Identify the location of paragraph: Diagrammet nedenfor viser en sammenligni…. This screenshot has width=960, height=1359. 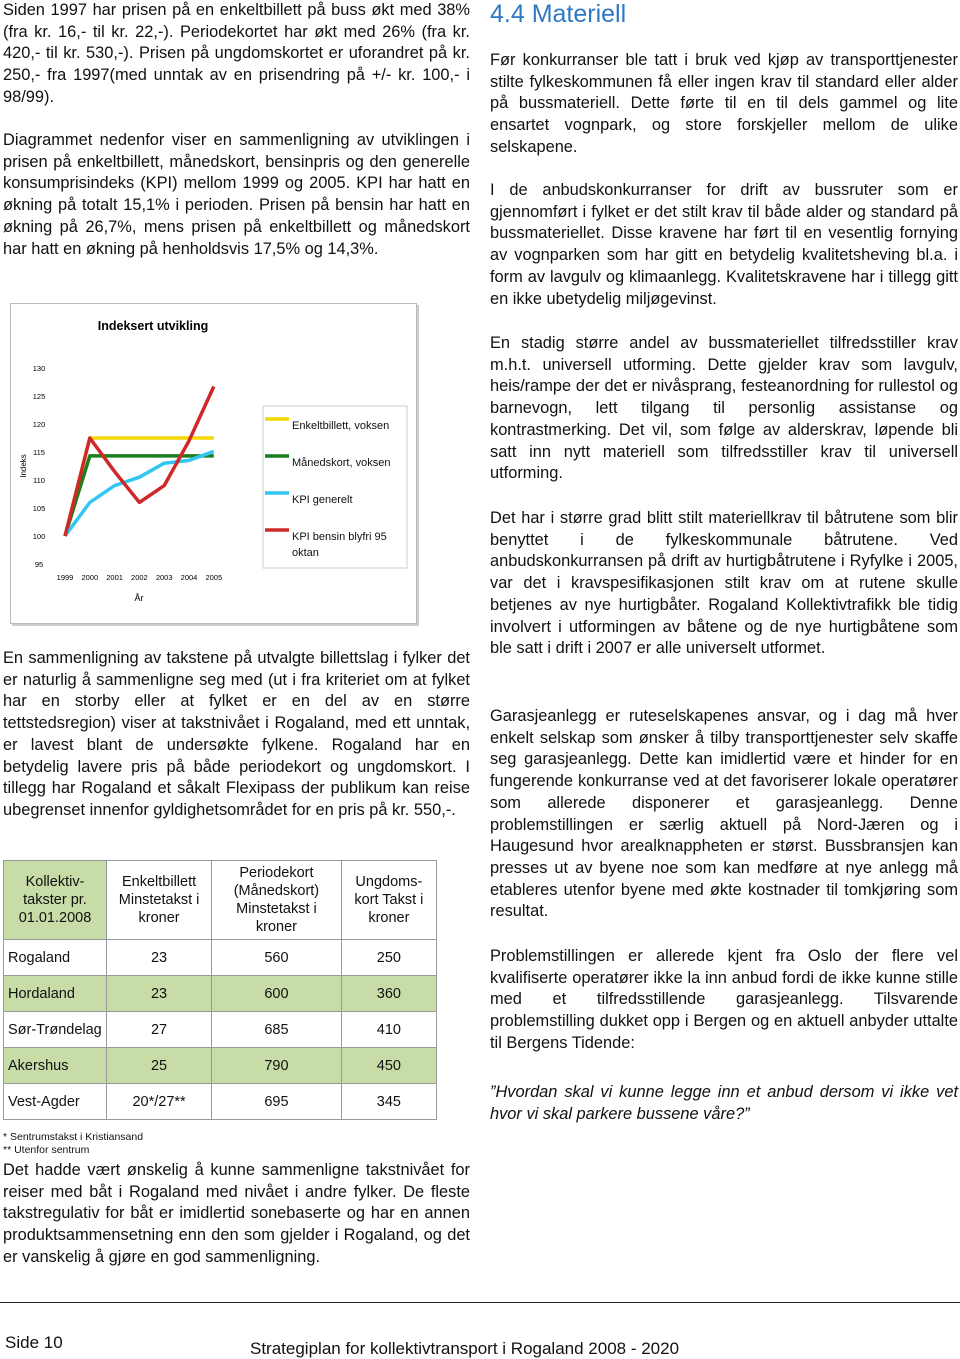
(236, 194).